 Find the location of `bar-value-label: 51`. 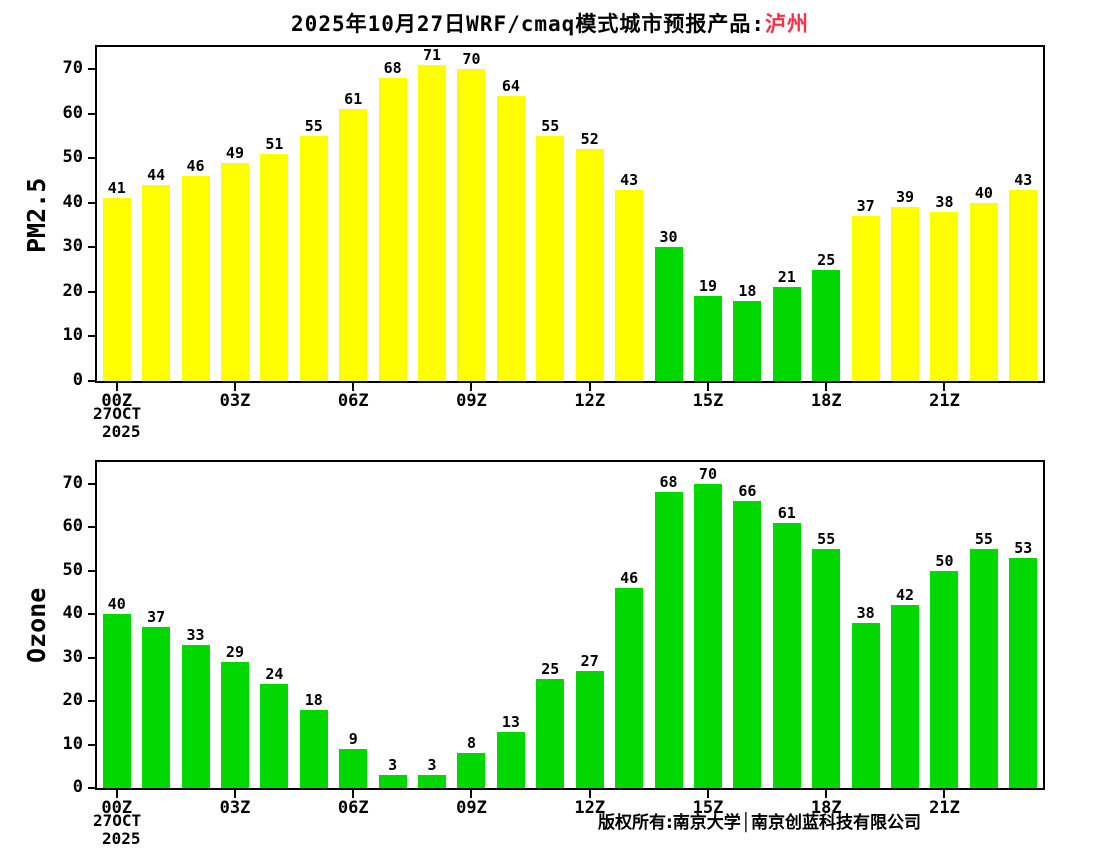

bar-value-label: 51 is located at coordinates (274, 143).